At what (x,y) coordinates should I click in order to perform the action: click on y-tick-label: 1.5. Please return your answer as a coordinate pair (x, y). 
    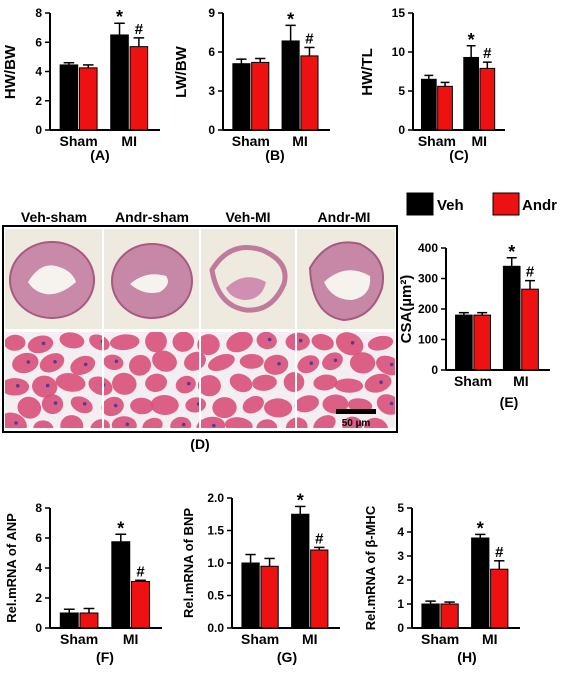
    Looking at the image, I should click on (215, 531).